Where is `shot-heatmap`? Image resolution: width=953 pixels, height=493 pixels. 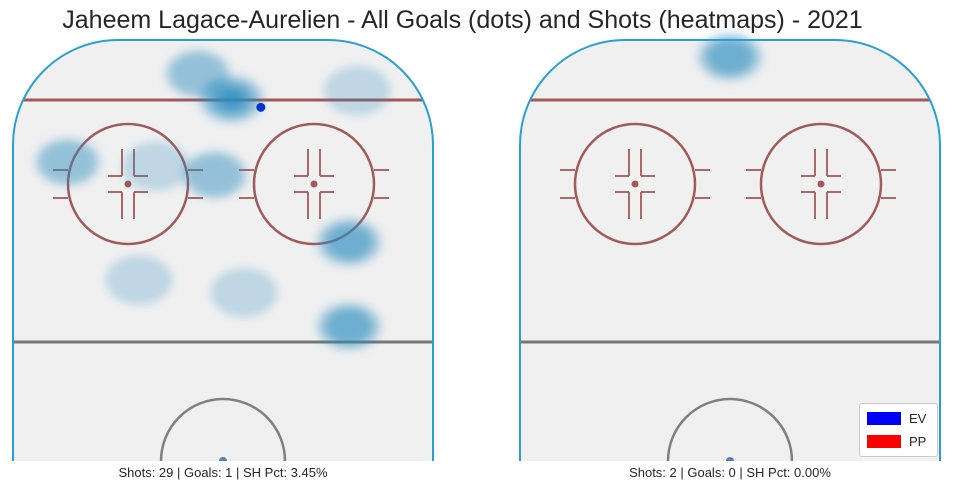
shot-heatmap is located at coordinates (730, 57).